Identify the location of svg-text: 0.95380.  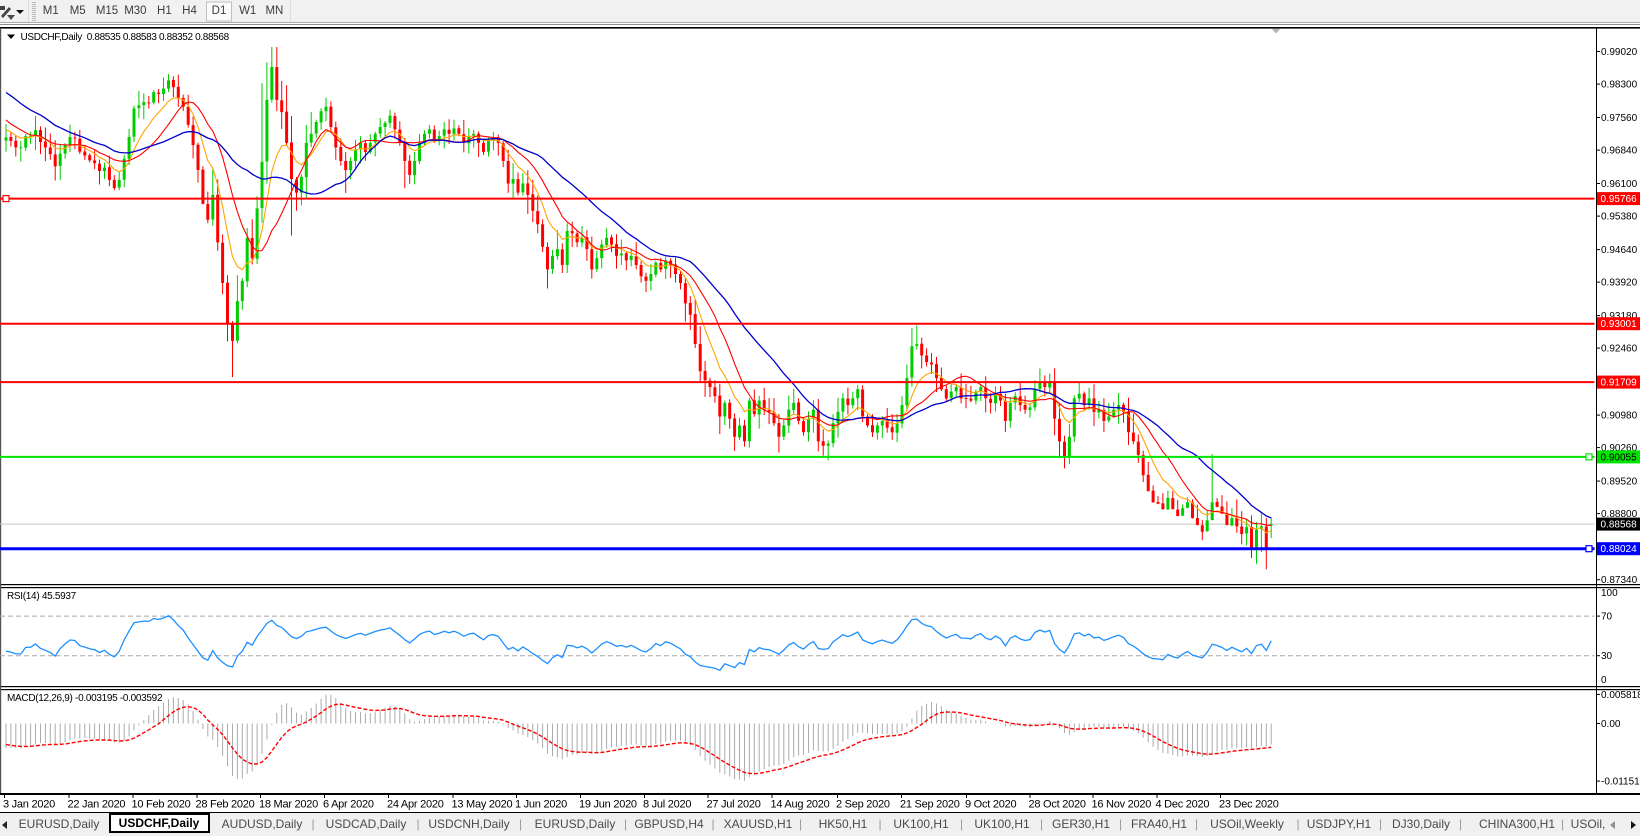
(1619, 217).